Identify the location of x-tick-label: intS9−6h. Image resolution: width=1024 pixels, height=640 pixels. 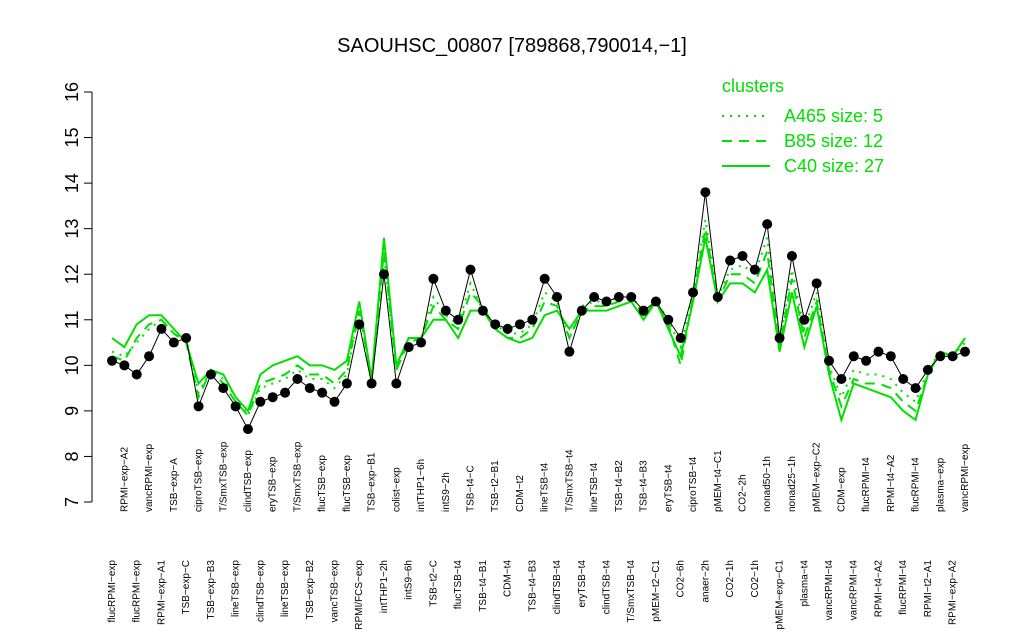
(409, 580).